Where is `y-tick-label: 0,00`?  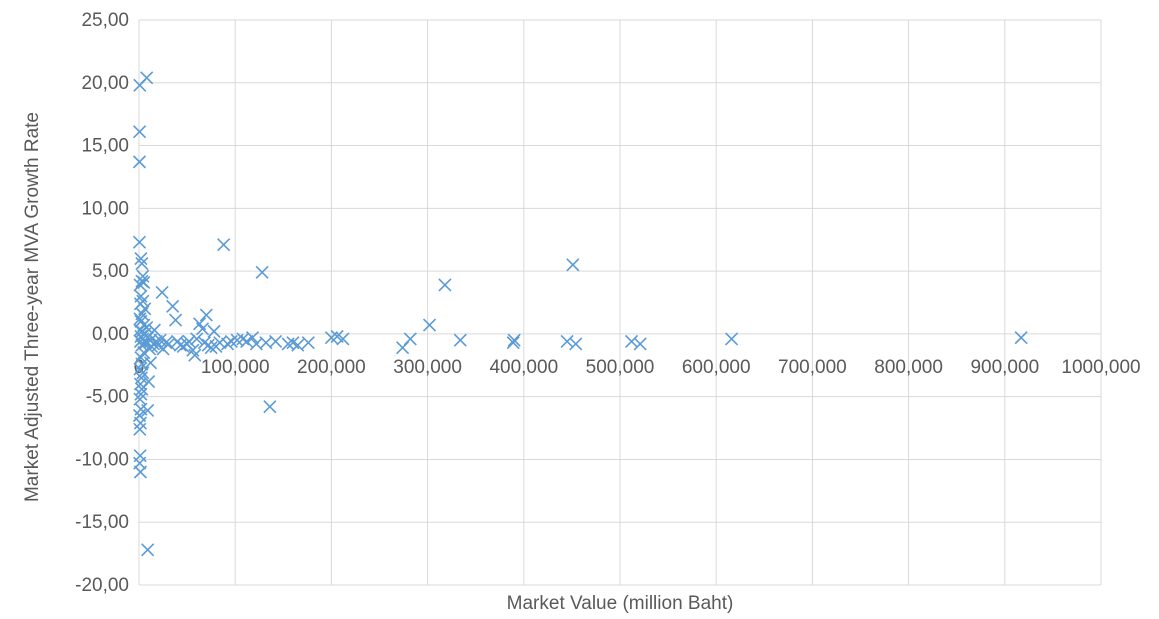 y-tick-label: 0,00 is located at coordinates (110, 334).